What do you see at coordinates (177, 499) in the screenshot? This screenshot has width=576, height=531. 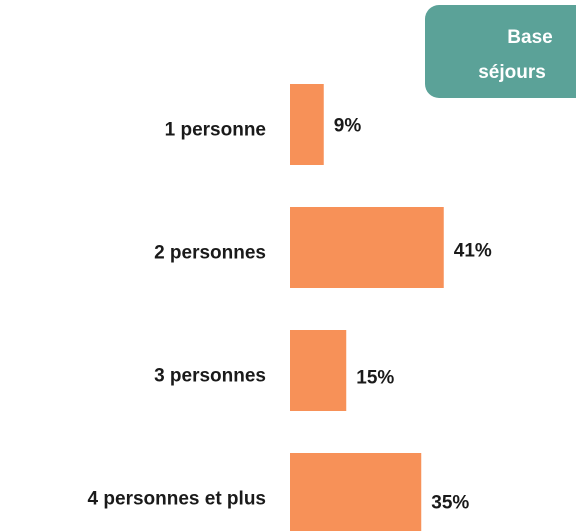 I see `category-label: 4 personnes et plus` at bounding box center [177, 499].